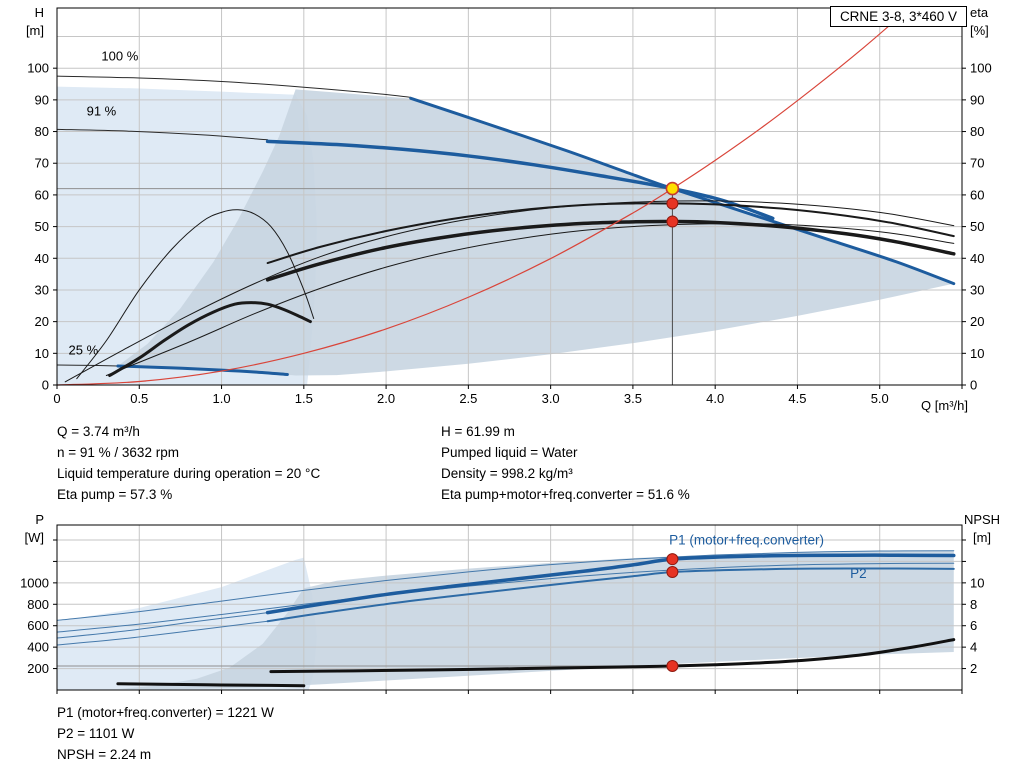  What do you see at coordinates (42, 258) in the screenshot?
I see `y-left-tick-label: 40` at bounding box center [42, 258].